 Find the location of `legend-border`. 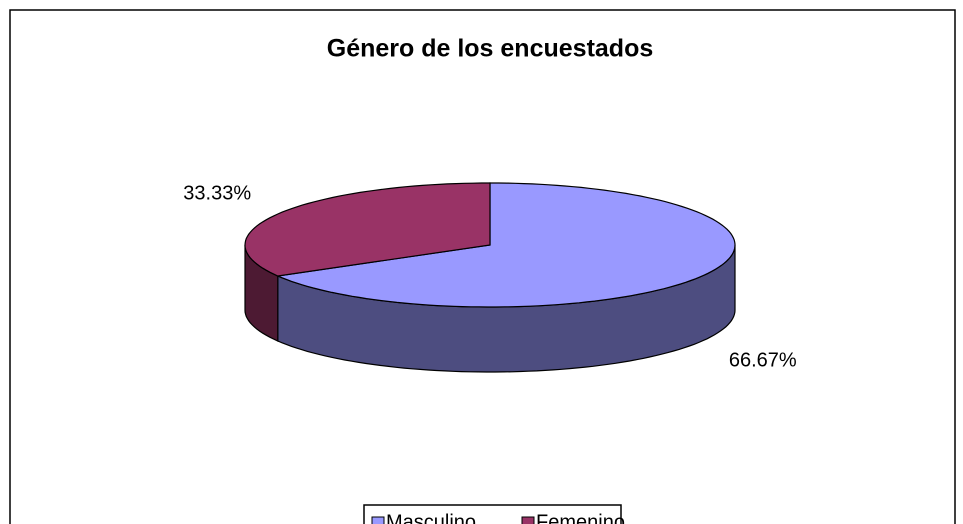

legend-border is located at coordinates (492, 514).